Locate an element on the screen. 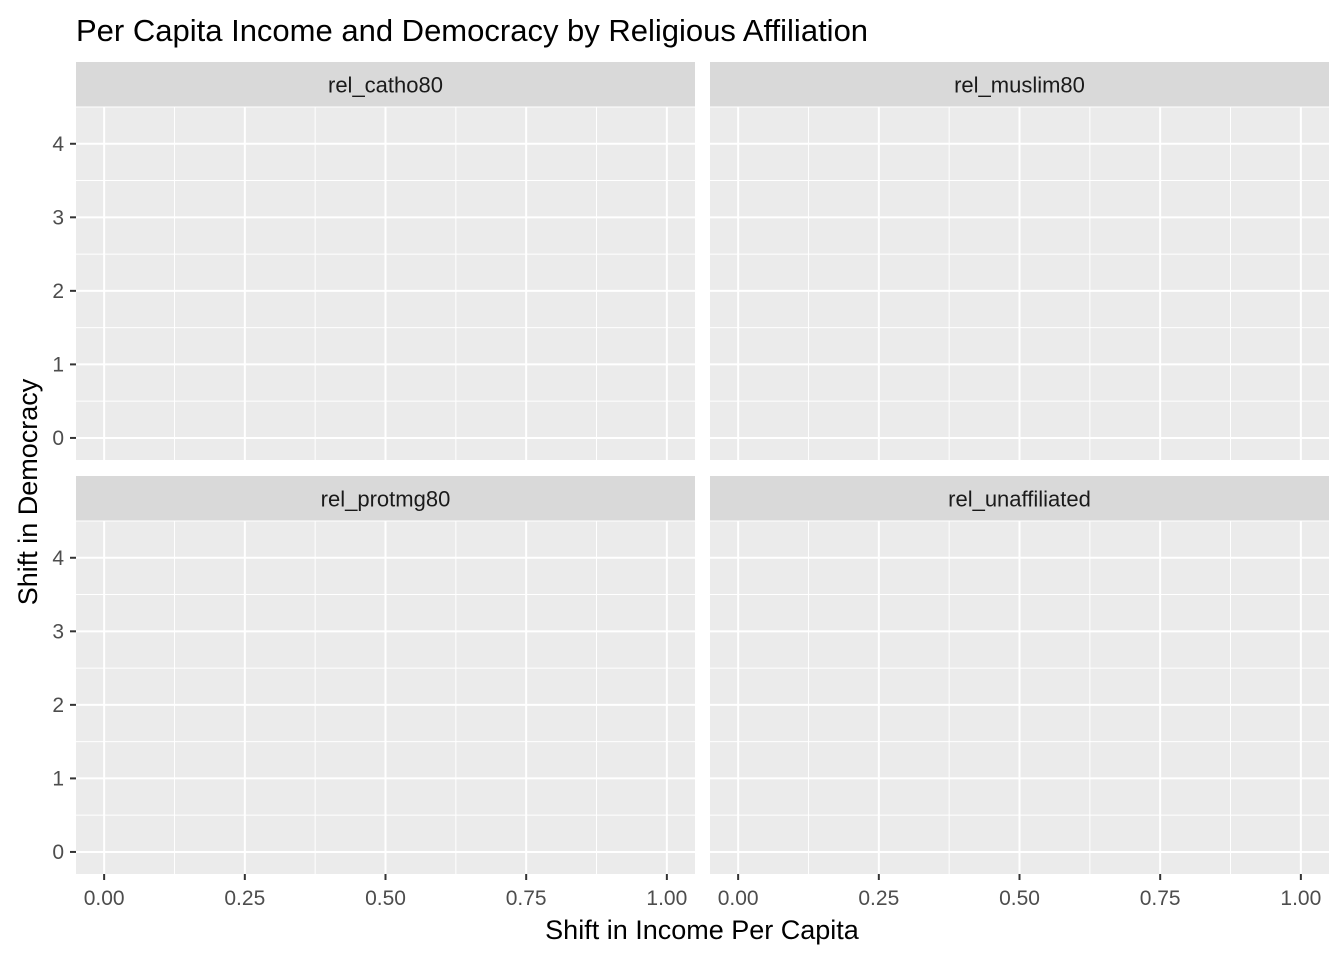  y-axis-title: Shift in Democracy is located at coordinates (28, 491).